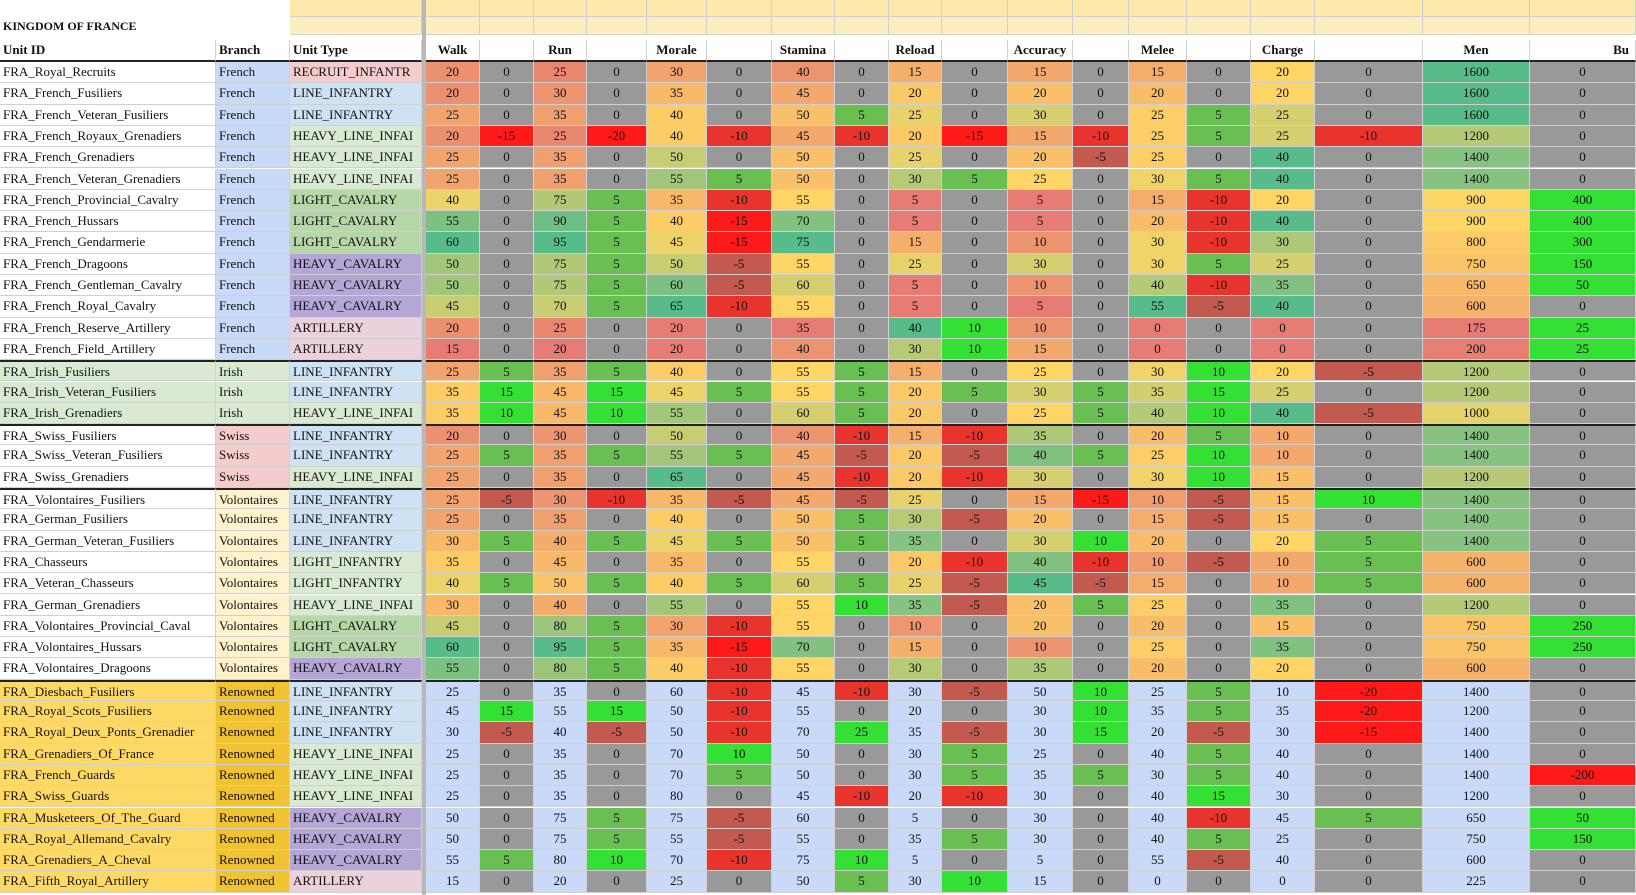  What do you see at coordinates (560, 51) in the screenshot?
I see `column-header: Run` at bounding box center [560, 51].